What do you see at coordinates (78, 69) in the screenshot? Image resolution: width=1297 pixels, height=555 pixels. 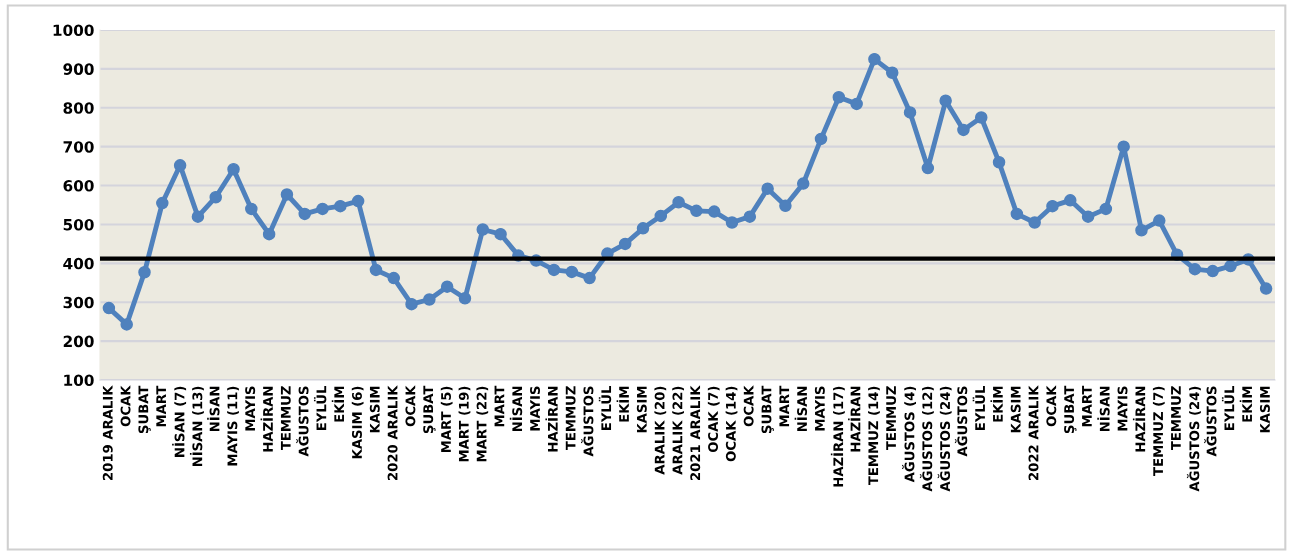 I see `y-tick-label: 900` at bounding box center [78, 69].